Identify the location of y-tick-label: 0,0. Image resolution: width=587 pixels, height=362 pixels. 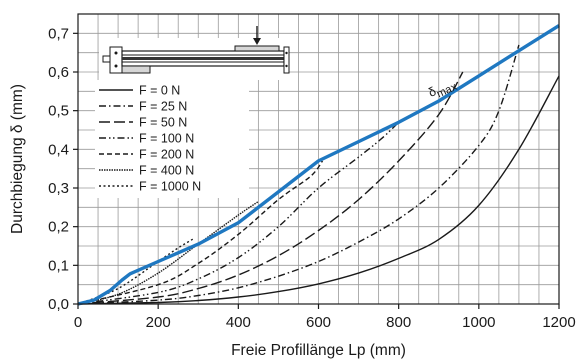
(58, 304).